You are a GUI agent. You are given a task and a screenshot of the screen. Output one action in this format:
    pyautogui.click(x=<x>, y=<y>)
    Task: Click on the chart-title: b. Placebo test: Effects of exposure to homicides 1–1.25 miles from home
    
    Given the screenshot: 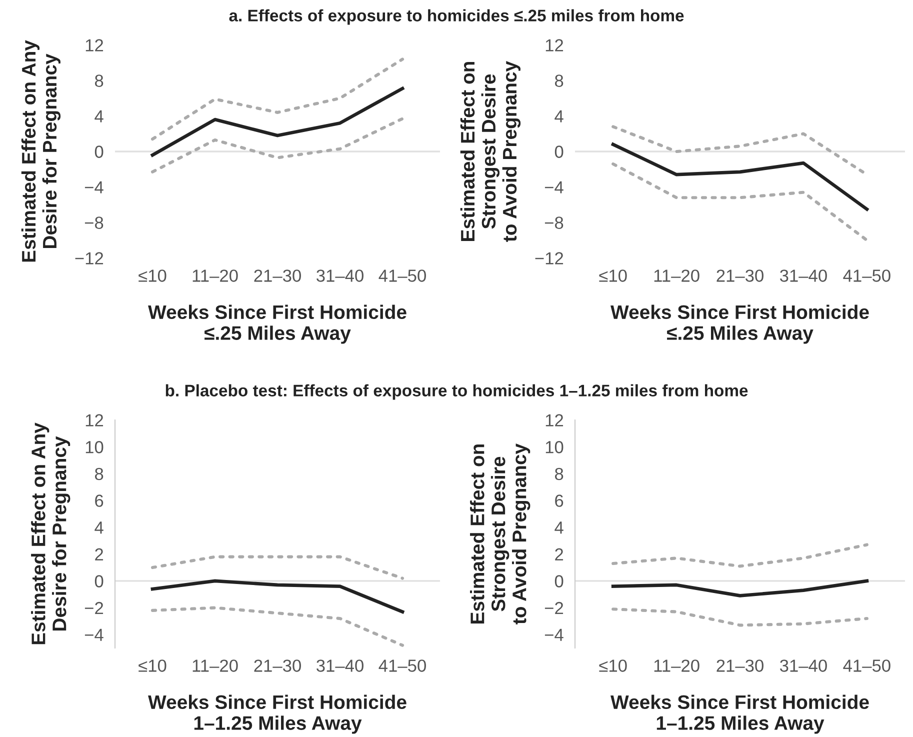 What is the action you would take?
    pyautogui.click(x=457, y=392)
    